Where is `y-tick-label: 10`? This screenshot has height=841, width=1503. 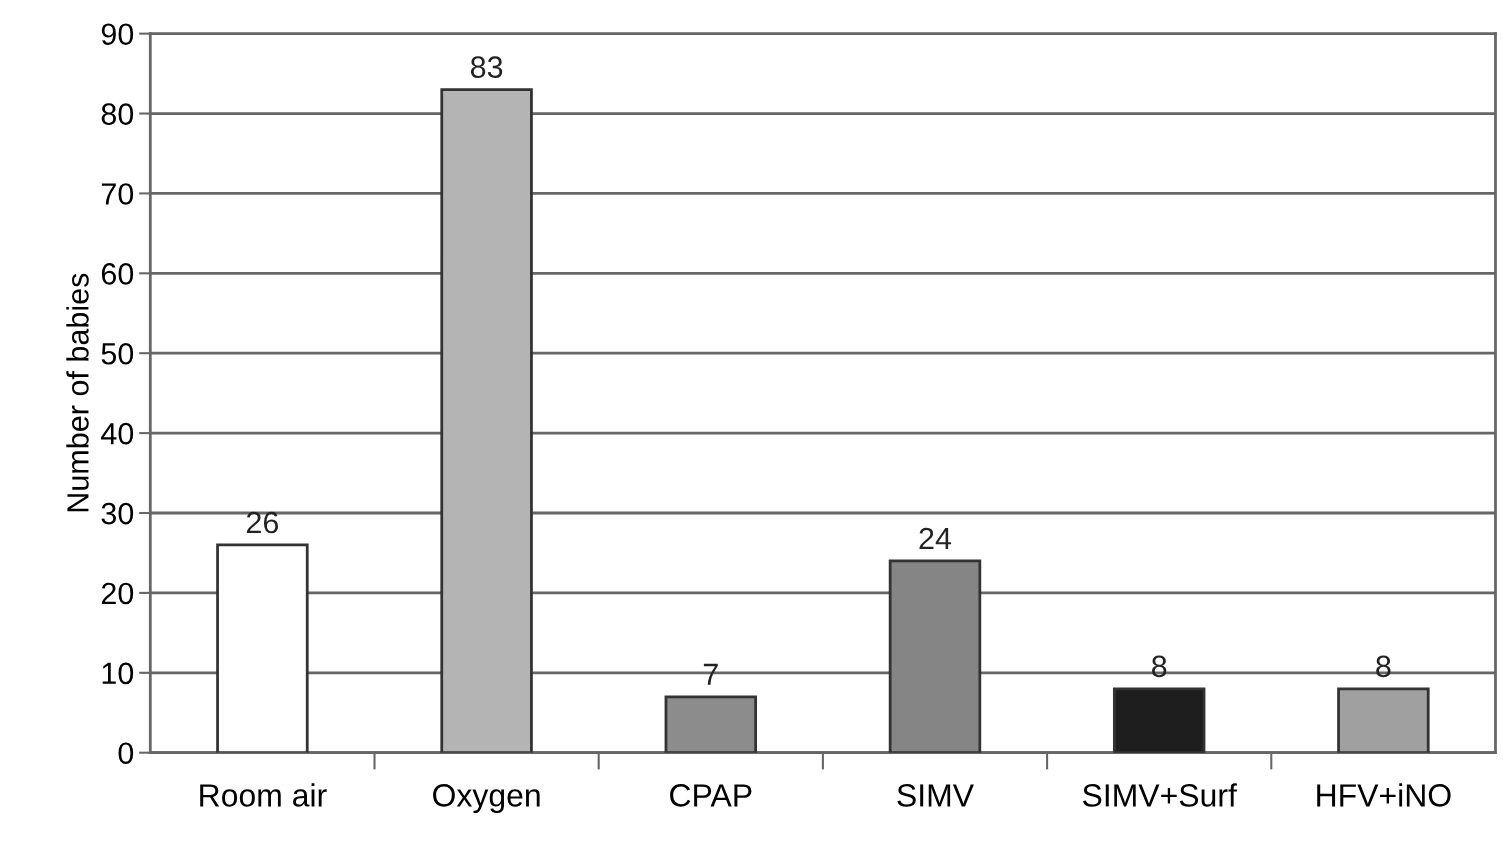
y-tick-label: 10 is located at coordinates (118, 673).